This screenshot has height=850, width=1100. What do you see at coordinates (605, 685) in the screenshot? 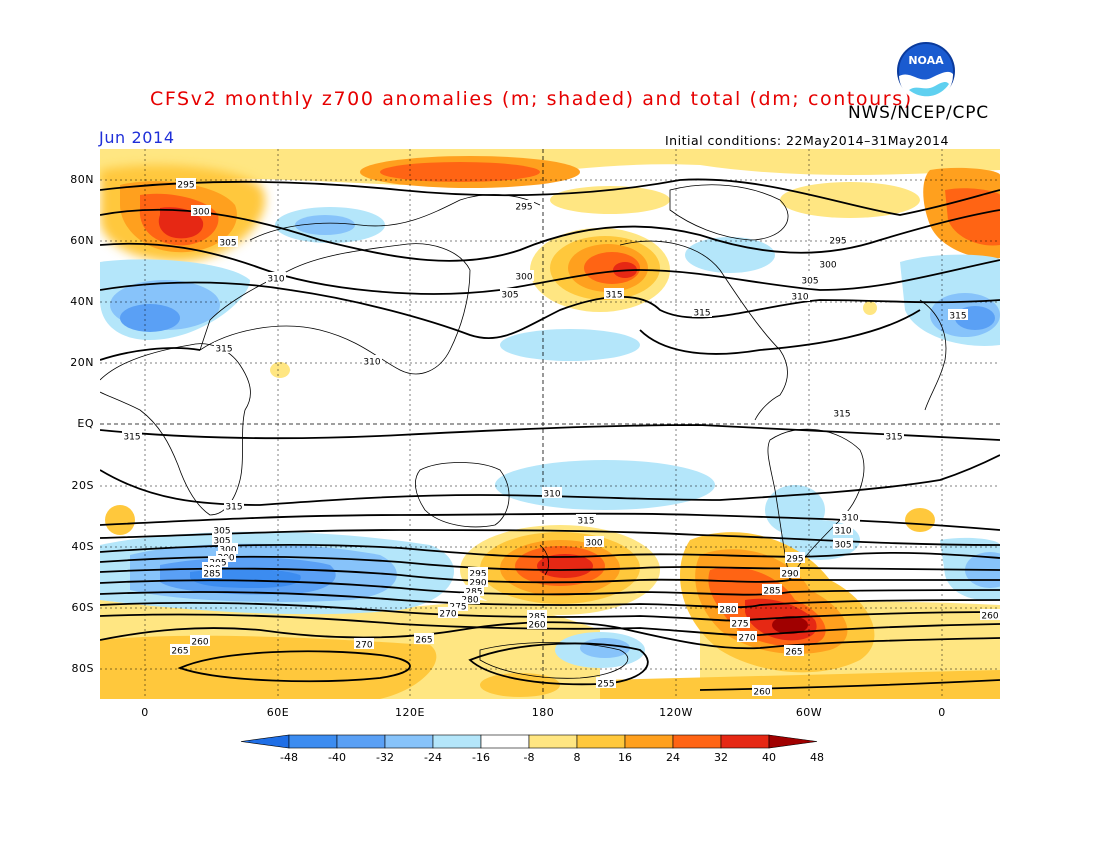
I see `contour-label: 255` at bounding box center [605, 685].